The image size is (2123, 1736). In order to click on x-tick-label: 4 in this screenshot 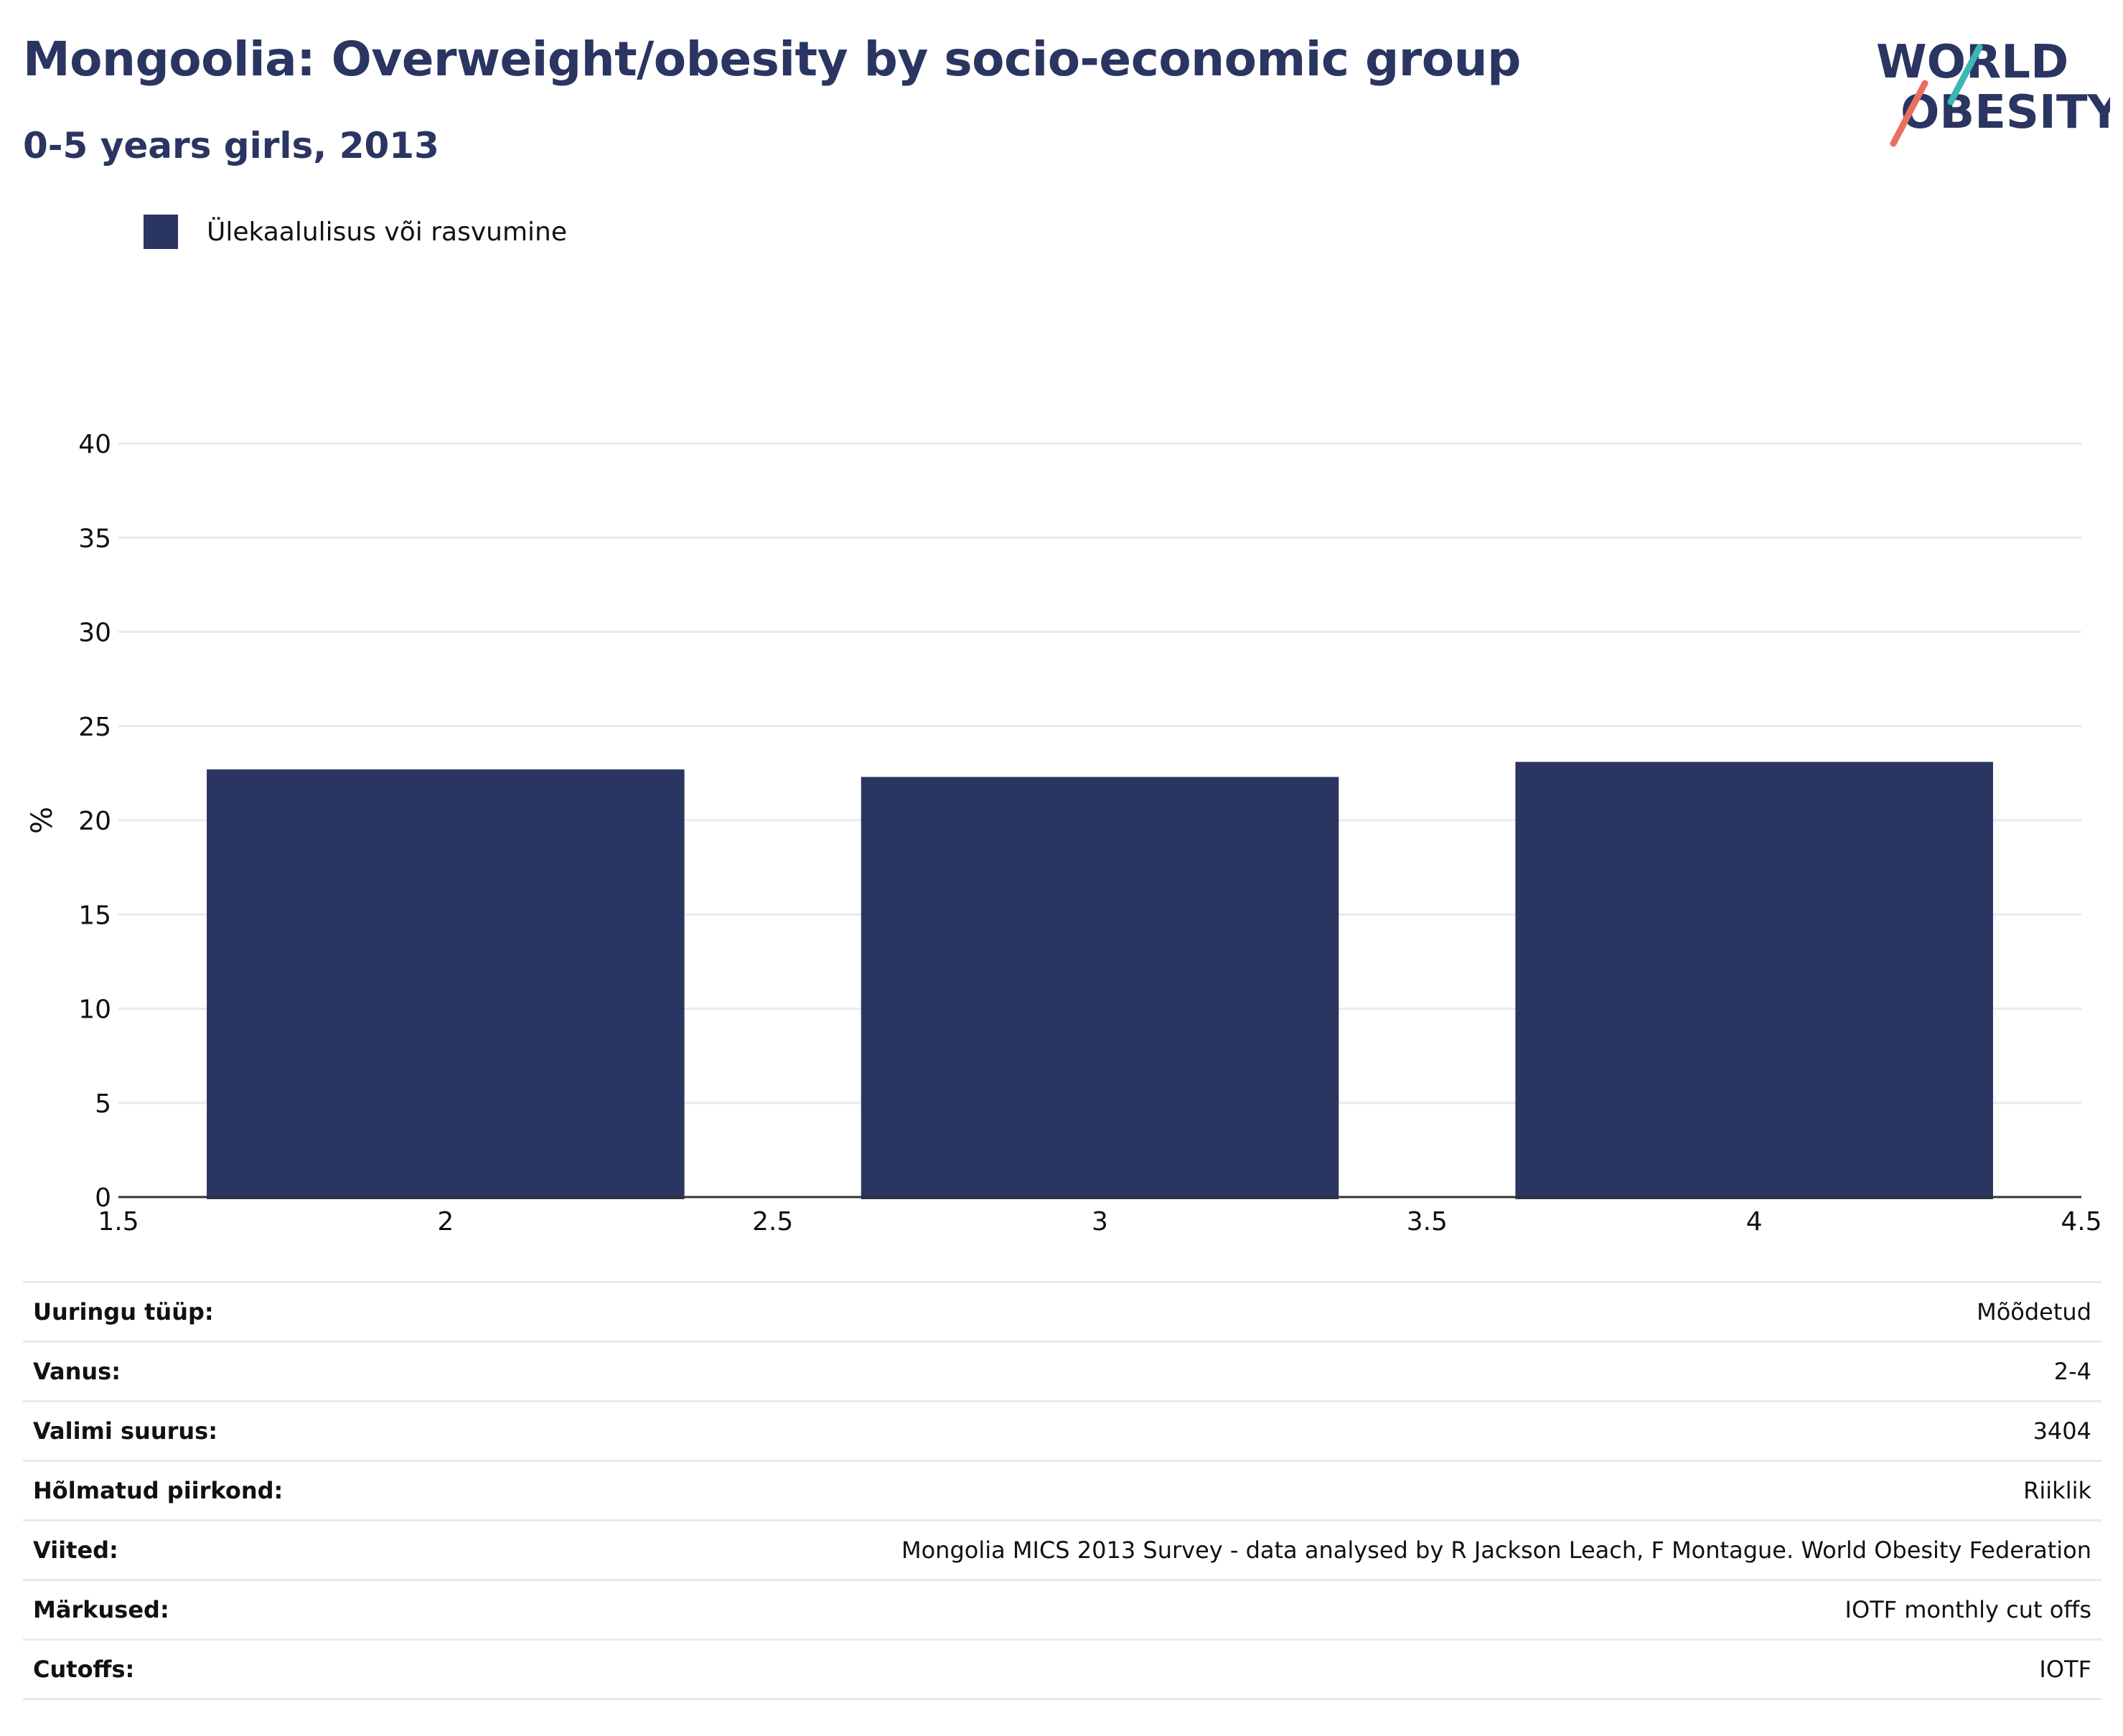, I will do `click(1754, 1220)`.